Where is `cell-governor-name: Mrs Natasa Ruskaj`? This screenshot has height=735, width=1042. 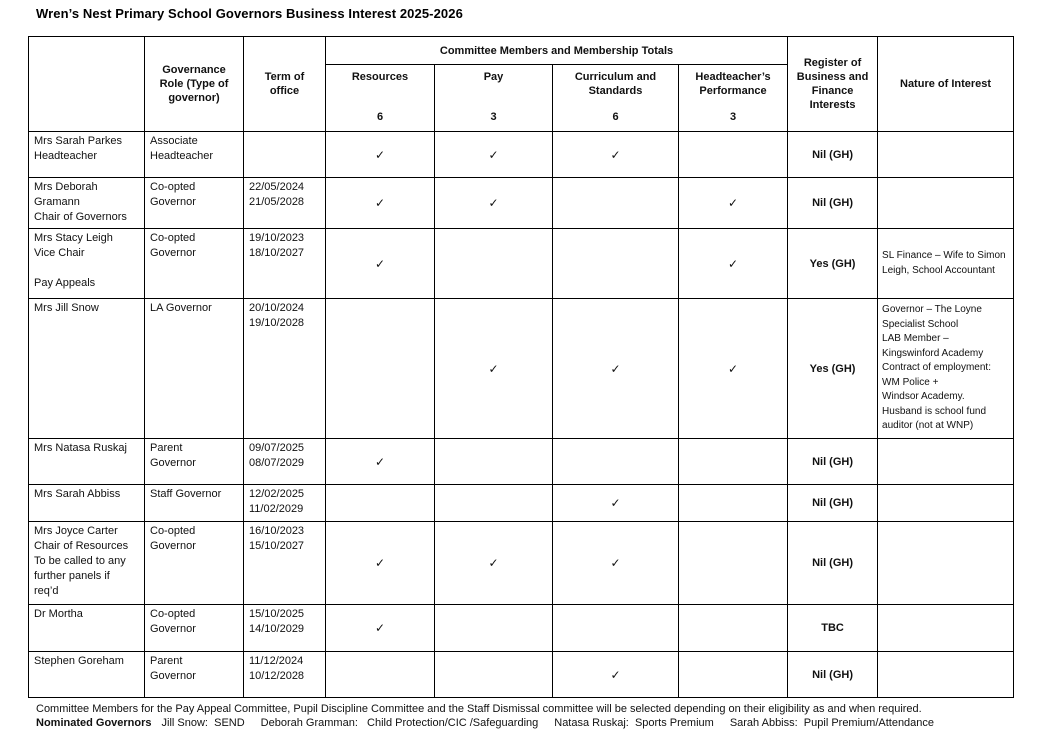
cell-governor-name: Mrs Natasa Ruskaj is located at coordinates (86, 461).